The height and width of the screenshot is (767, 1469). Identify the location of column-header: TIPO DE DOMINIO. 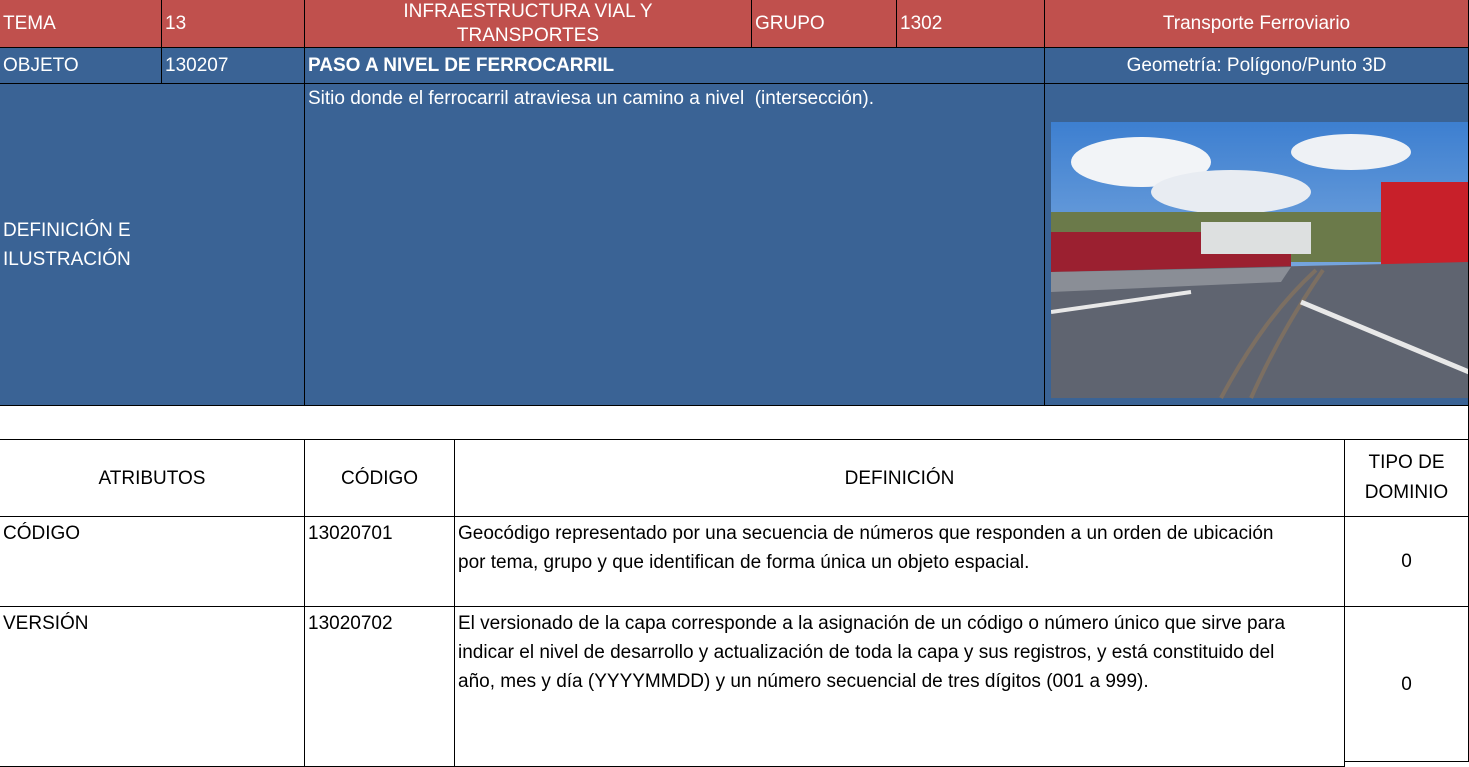
(1407, 478).